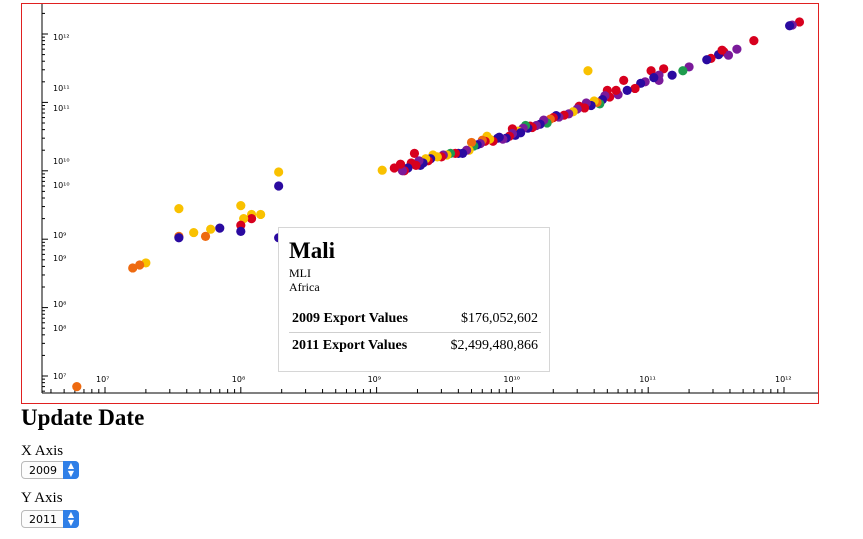 This screenshot has width=863, height=539. Describe the element at coordinates (312, 250) in the screenshot. I see `tooltip-country-name: Mali` at that location.